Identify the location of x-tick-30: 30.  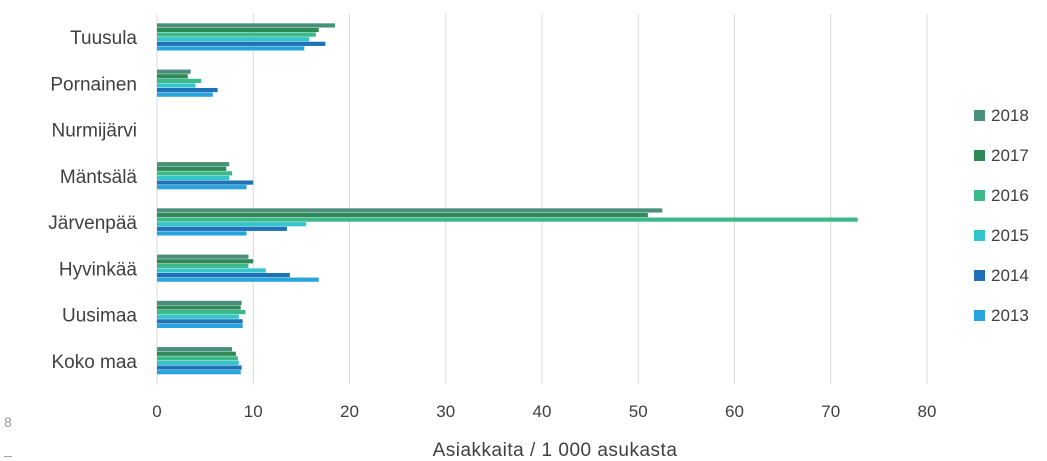
(445, 411).